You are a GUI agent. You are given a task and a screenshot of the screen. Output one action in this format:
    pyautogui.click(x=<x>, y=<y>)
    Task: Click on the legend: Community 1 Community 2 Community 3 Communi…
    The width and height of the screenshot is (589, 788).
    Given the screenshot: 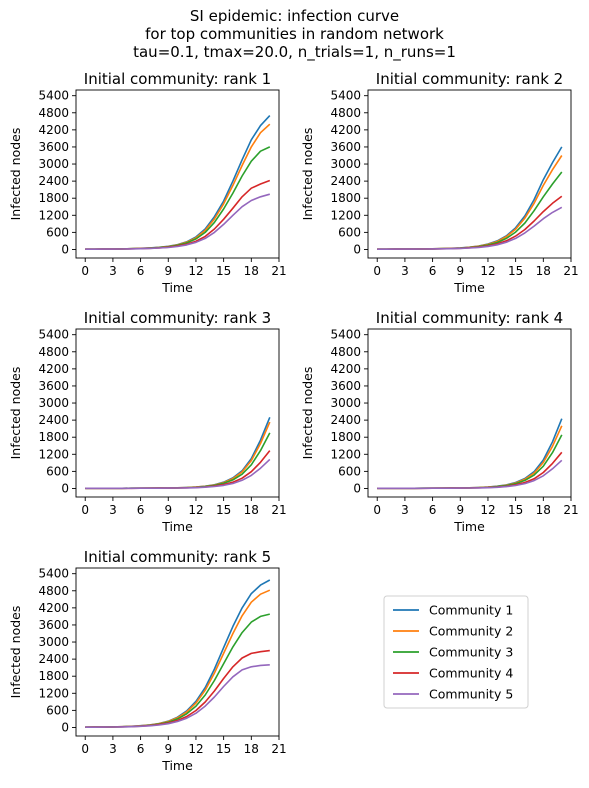 What is the action you would take?
    pyautogui.click(x=456, y=652)
    